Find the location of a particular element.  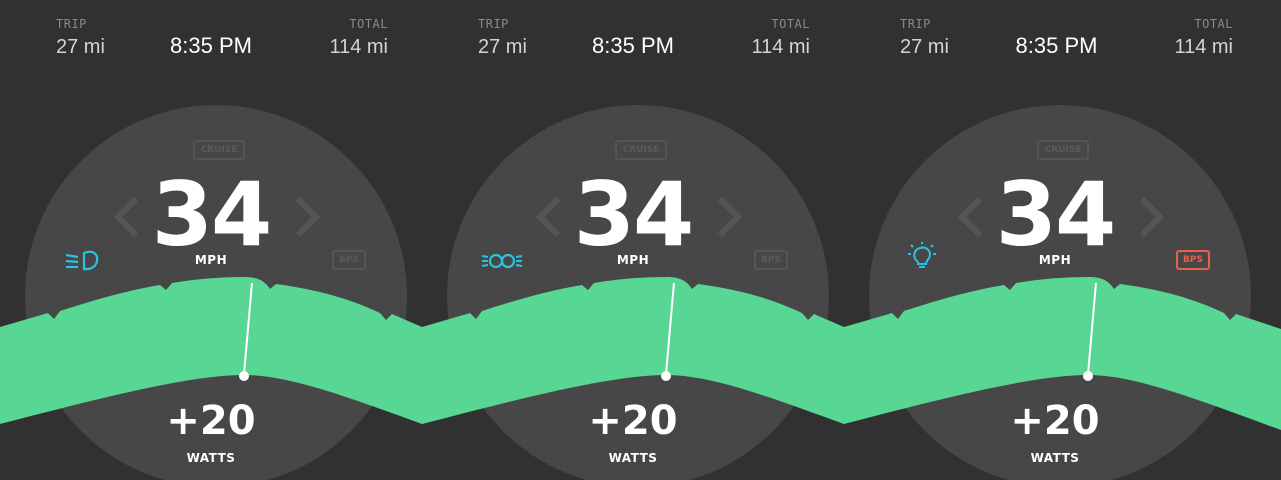

parking-lights-icon is located at coordinates (502, 261).